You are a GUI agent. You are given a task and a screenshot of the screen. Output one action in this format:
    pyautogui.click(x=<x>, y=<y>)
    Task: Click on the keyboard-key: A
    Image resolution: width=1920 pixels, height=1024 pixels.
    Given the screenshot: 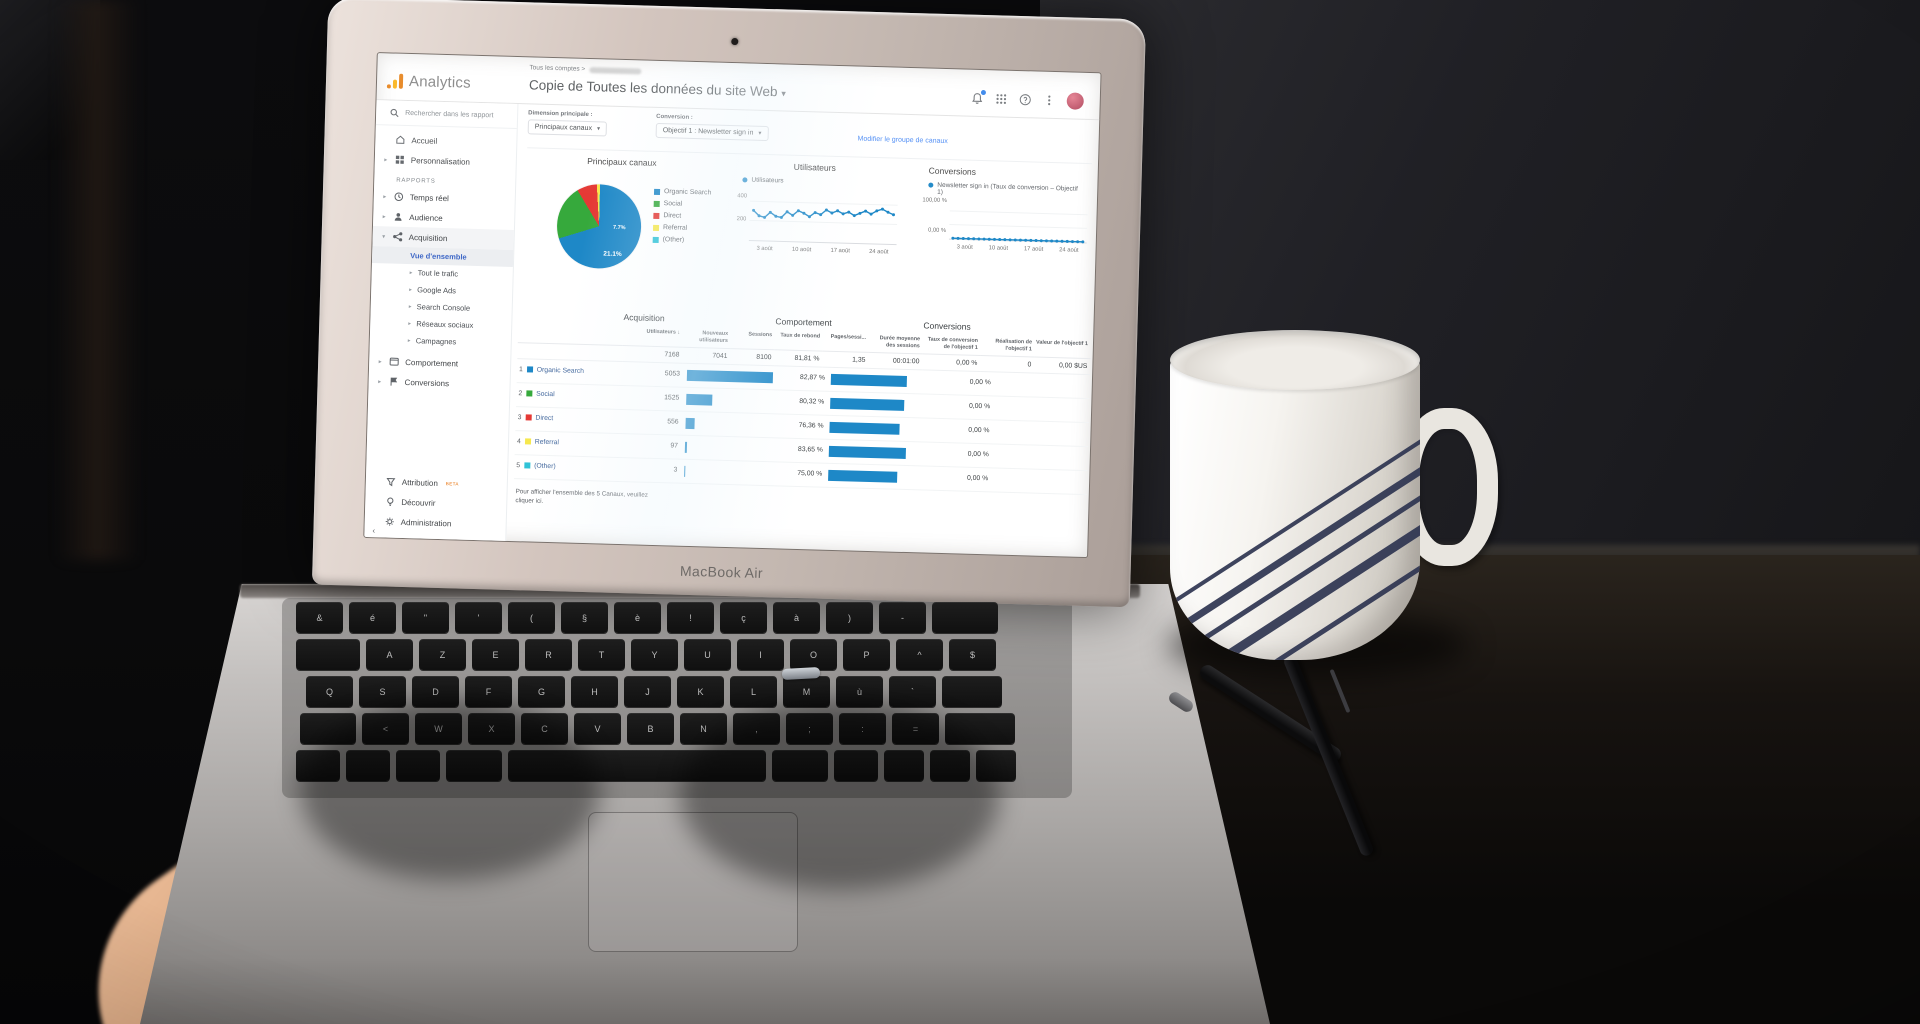 What is the action you would take?
    pyautogui.click(x=389, y=654)
    